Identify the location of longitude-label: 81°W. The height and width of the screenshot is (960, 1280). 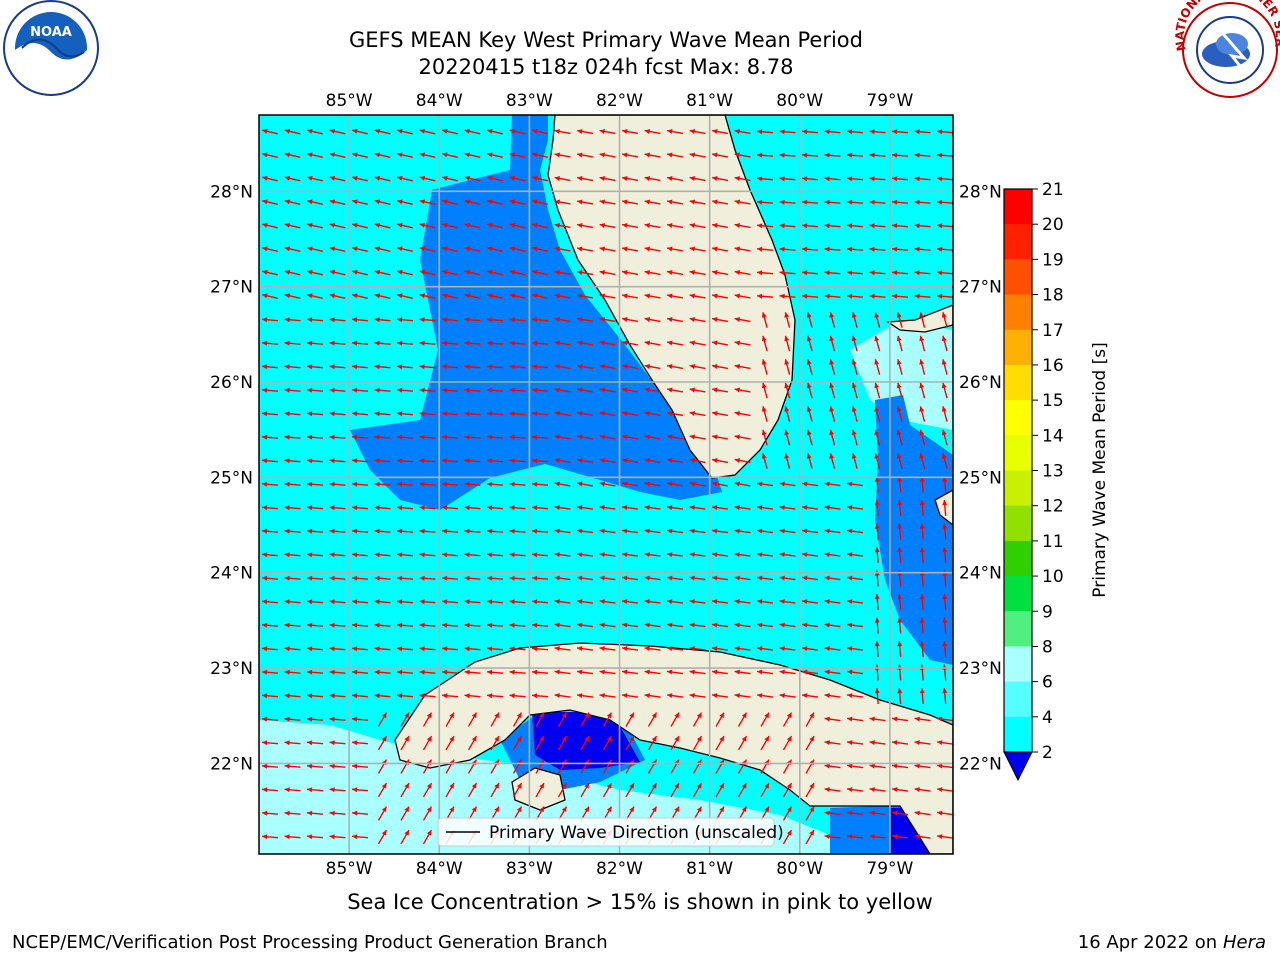
(709, 101).